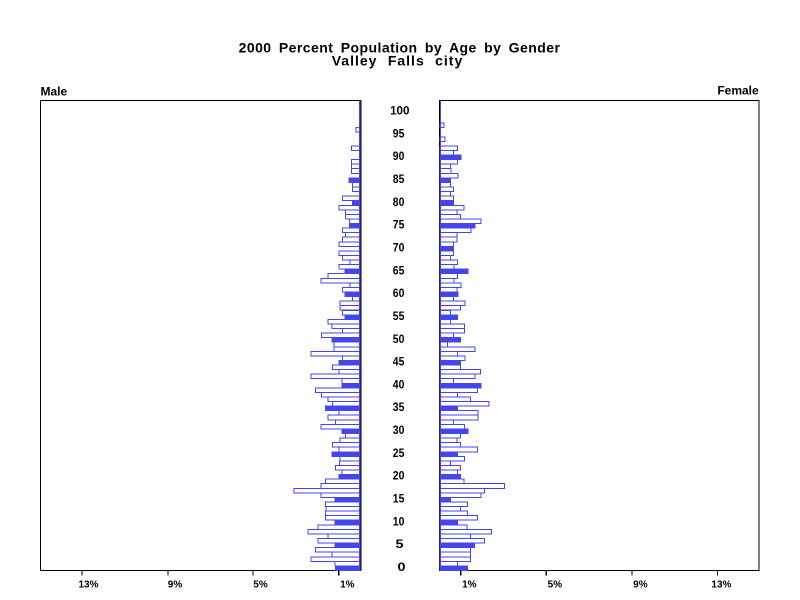 The width and height of the screenshot is (800, 600). I want to click on svg-text: Female, so click(738, 91).